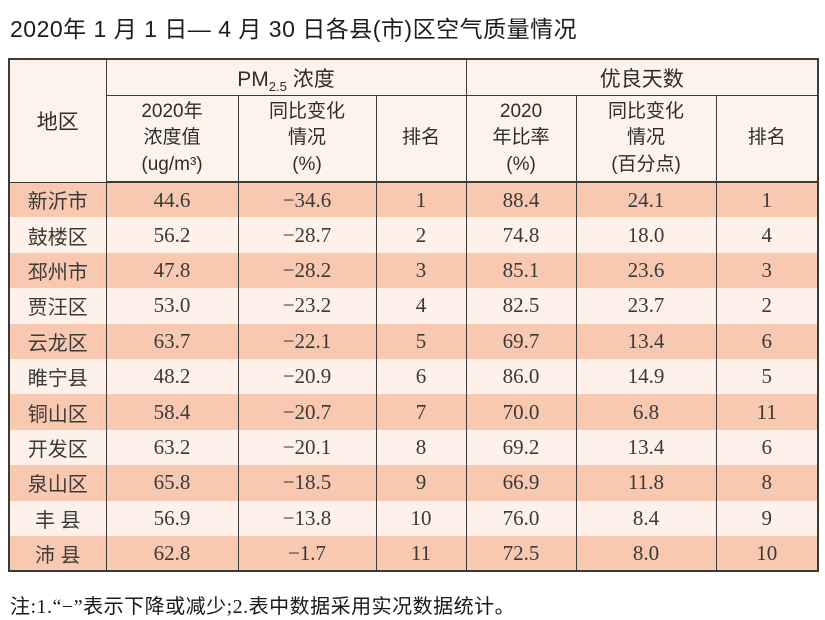 The width and height of the screenshot is (825, 620). What do you see at coordinates (57, 518) in the screenshot?
I see `region-cell: 丰 县` at bounding box center [57, 518].